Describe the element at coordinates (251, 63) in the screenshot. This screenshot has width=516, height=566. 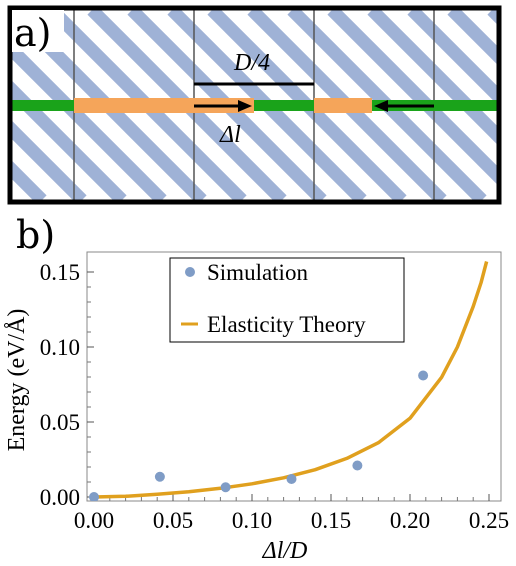
I see `dimension-label: D/4` at that location.